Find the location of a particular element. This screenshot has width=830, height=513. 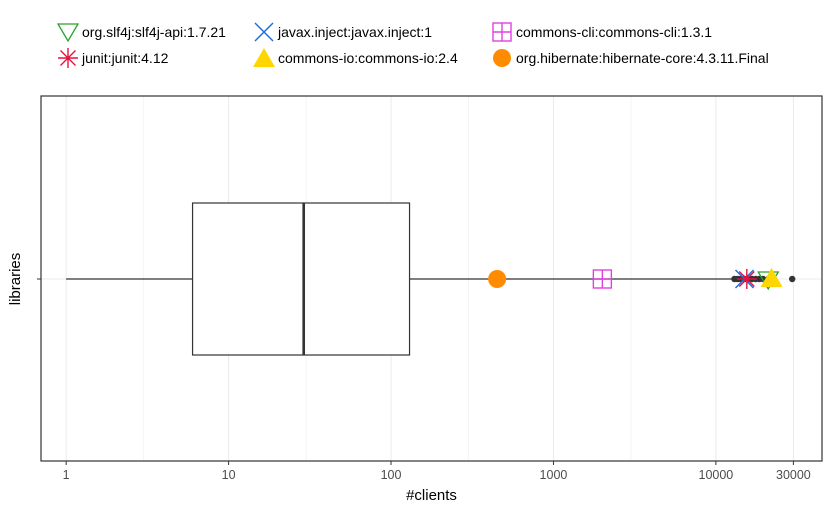

legend-label: org.slf4j:slf4j-api:1.7.21 is located at coordinates (154, 32).